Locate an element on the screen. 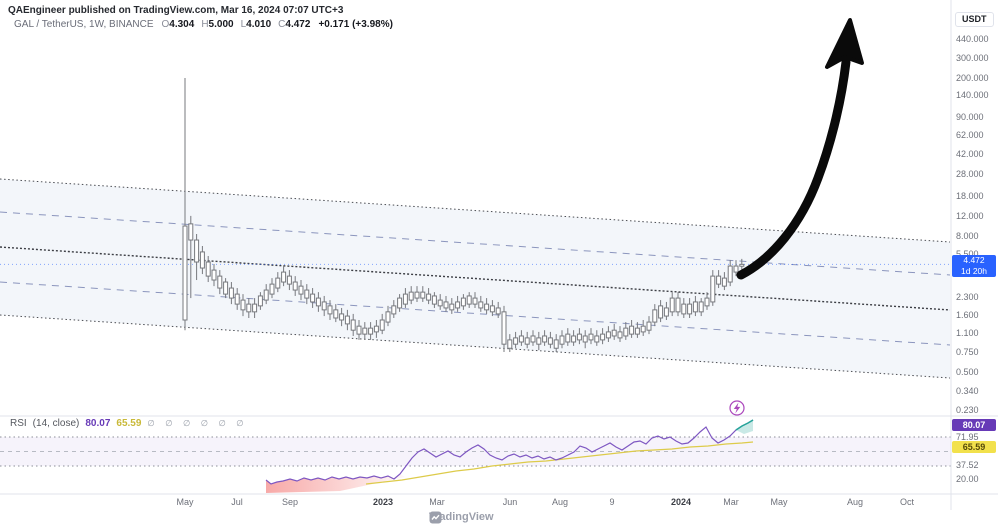 This screenshot has width=998, height=526. price-axis-label: 0.340 is located at coordinates (967, 390).